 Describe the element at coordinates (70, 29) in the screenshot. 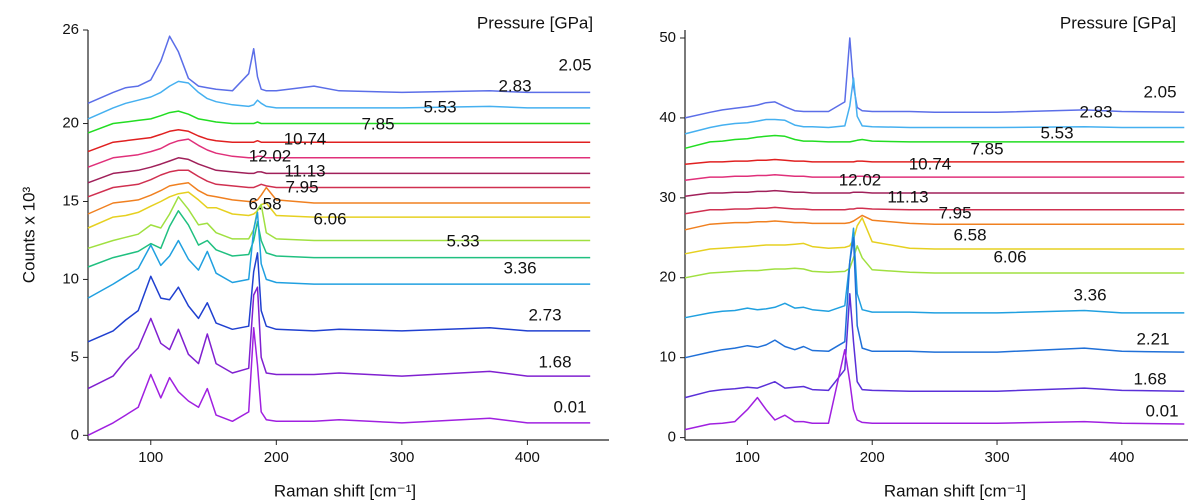

I see `y-tick-label: 26` at that location.